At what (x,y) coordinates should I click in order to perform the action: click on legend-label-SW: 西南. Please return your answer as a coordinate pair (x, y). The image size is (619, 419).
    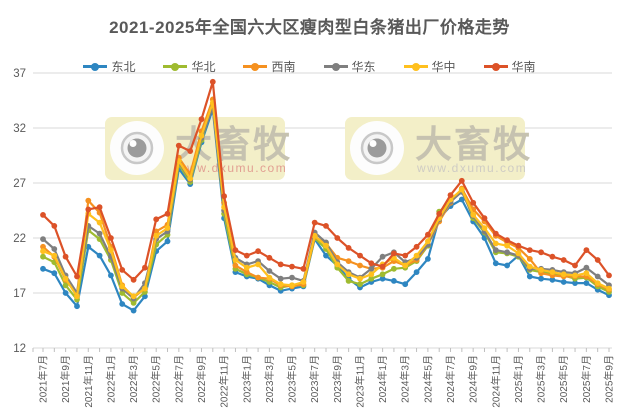
    Looking at the image, I should click on (283, 67).